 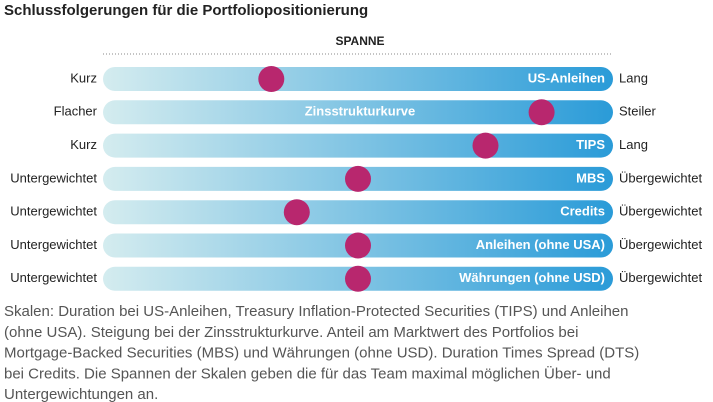 I want to click on left-label: Flacher, so click(x=76, y=111).